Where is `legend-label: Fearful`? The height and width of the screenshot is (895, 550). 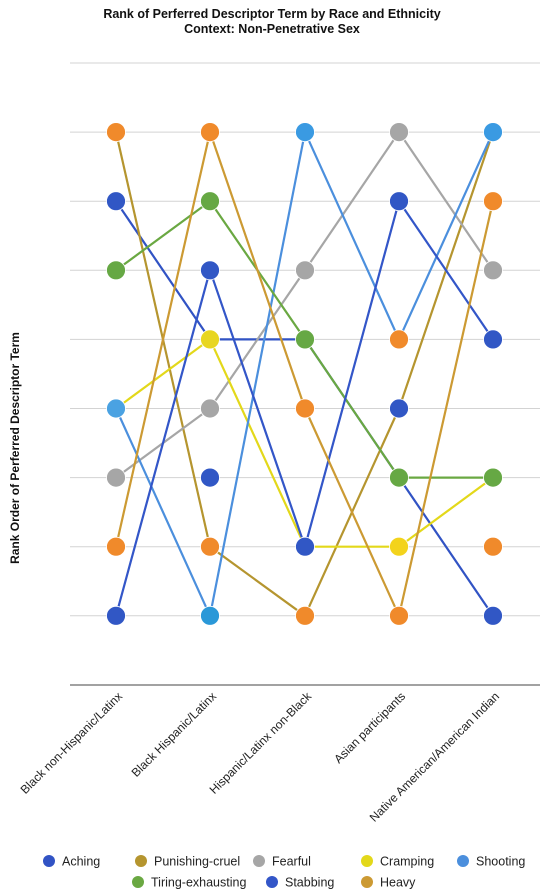
legend-label: Fearful is located at coordinates (291, 862).